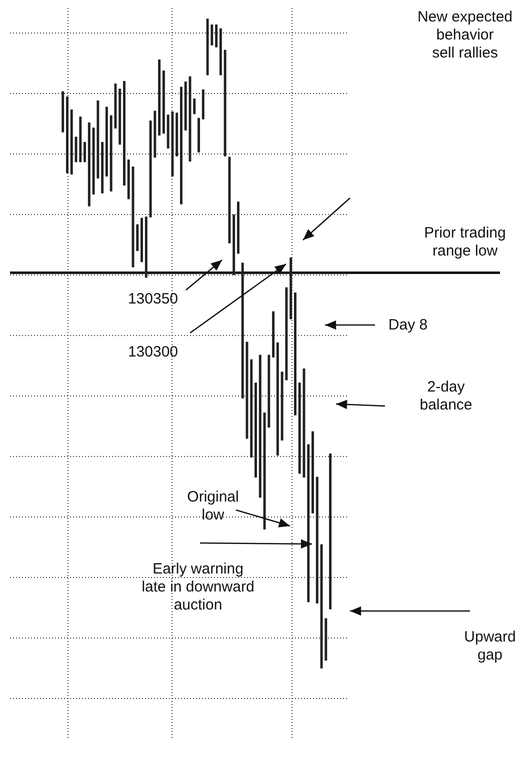 Image resolution: width=527 pixels, height=770 pixels. I want to click on annotation: 130350, so click(153, 299).